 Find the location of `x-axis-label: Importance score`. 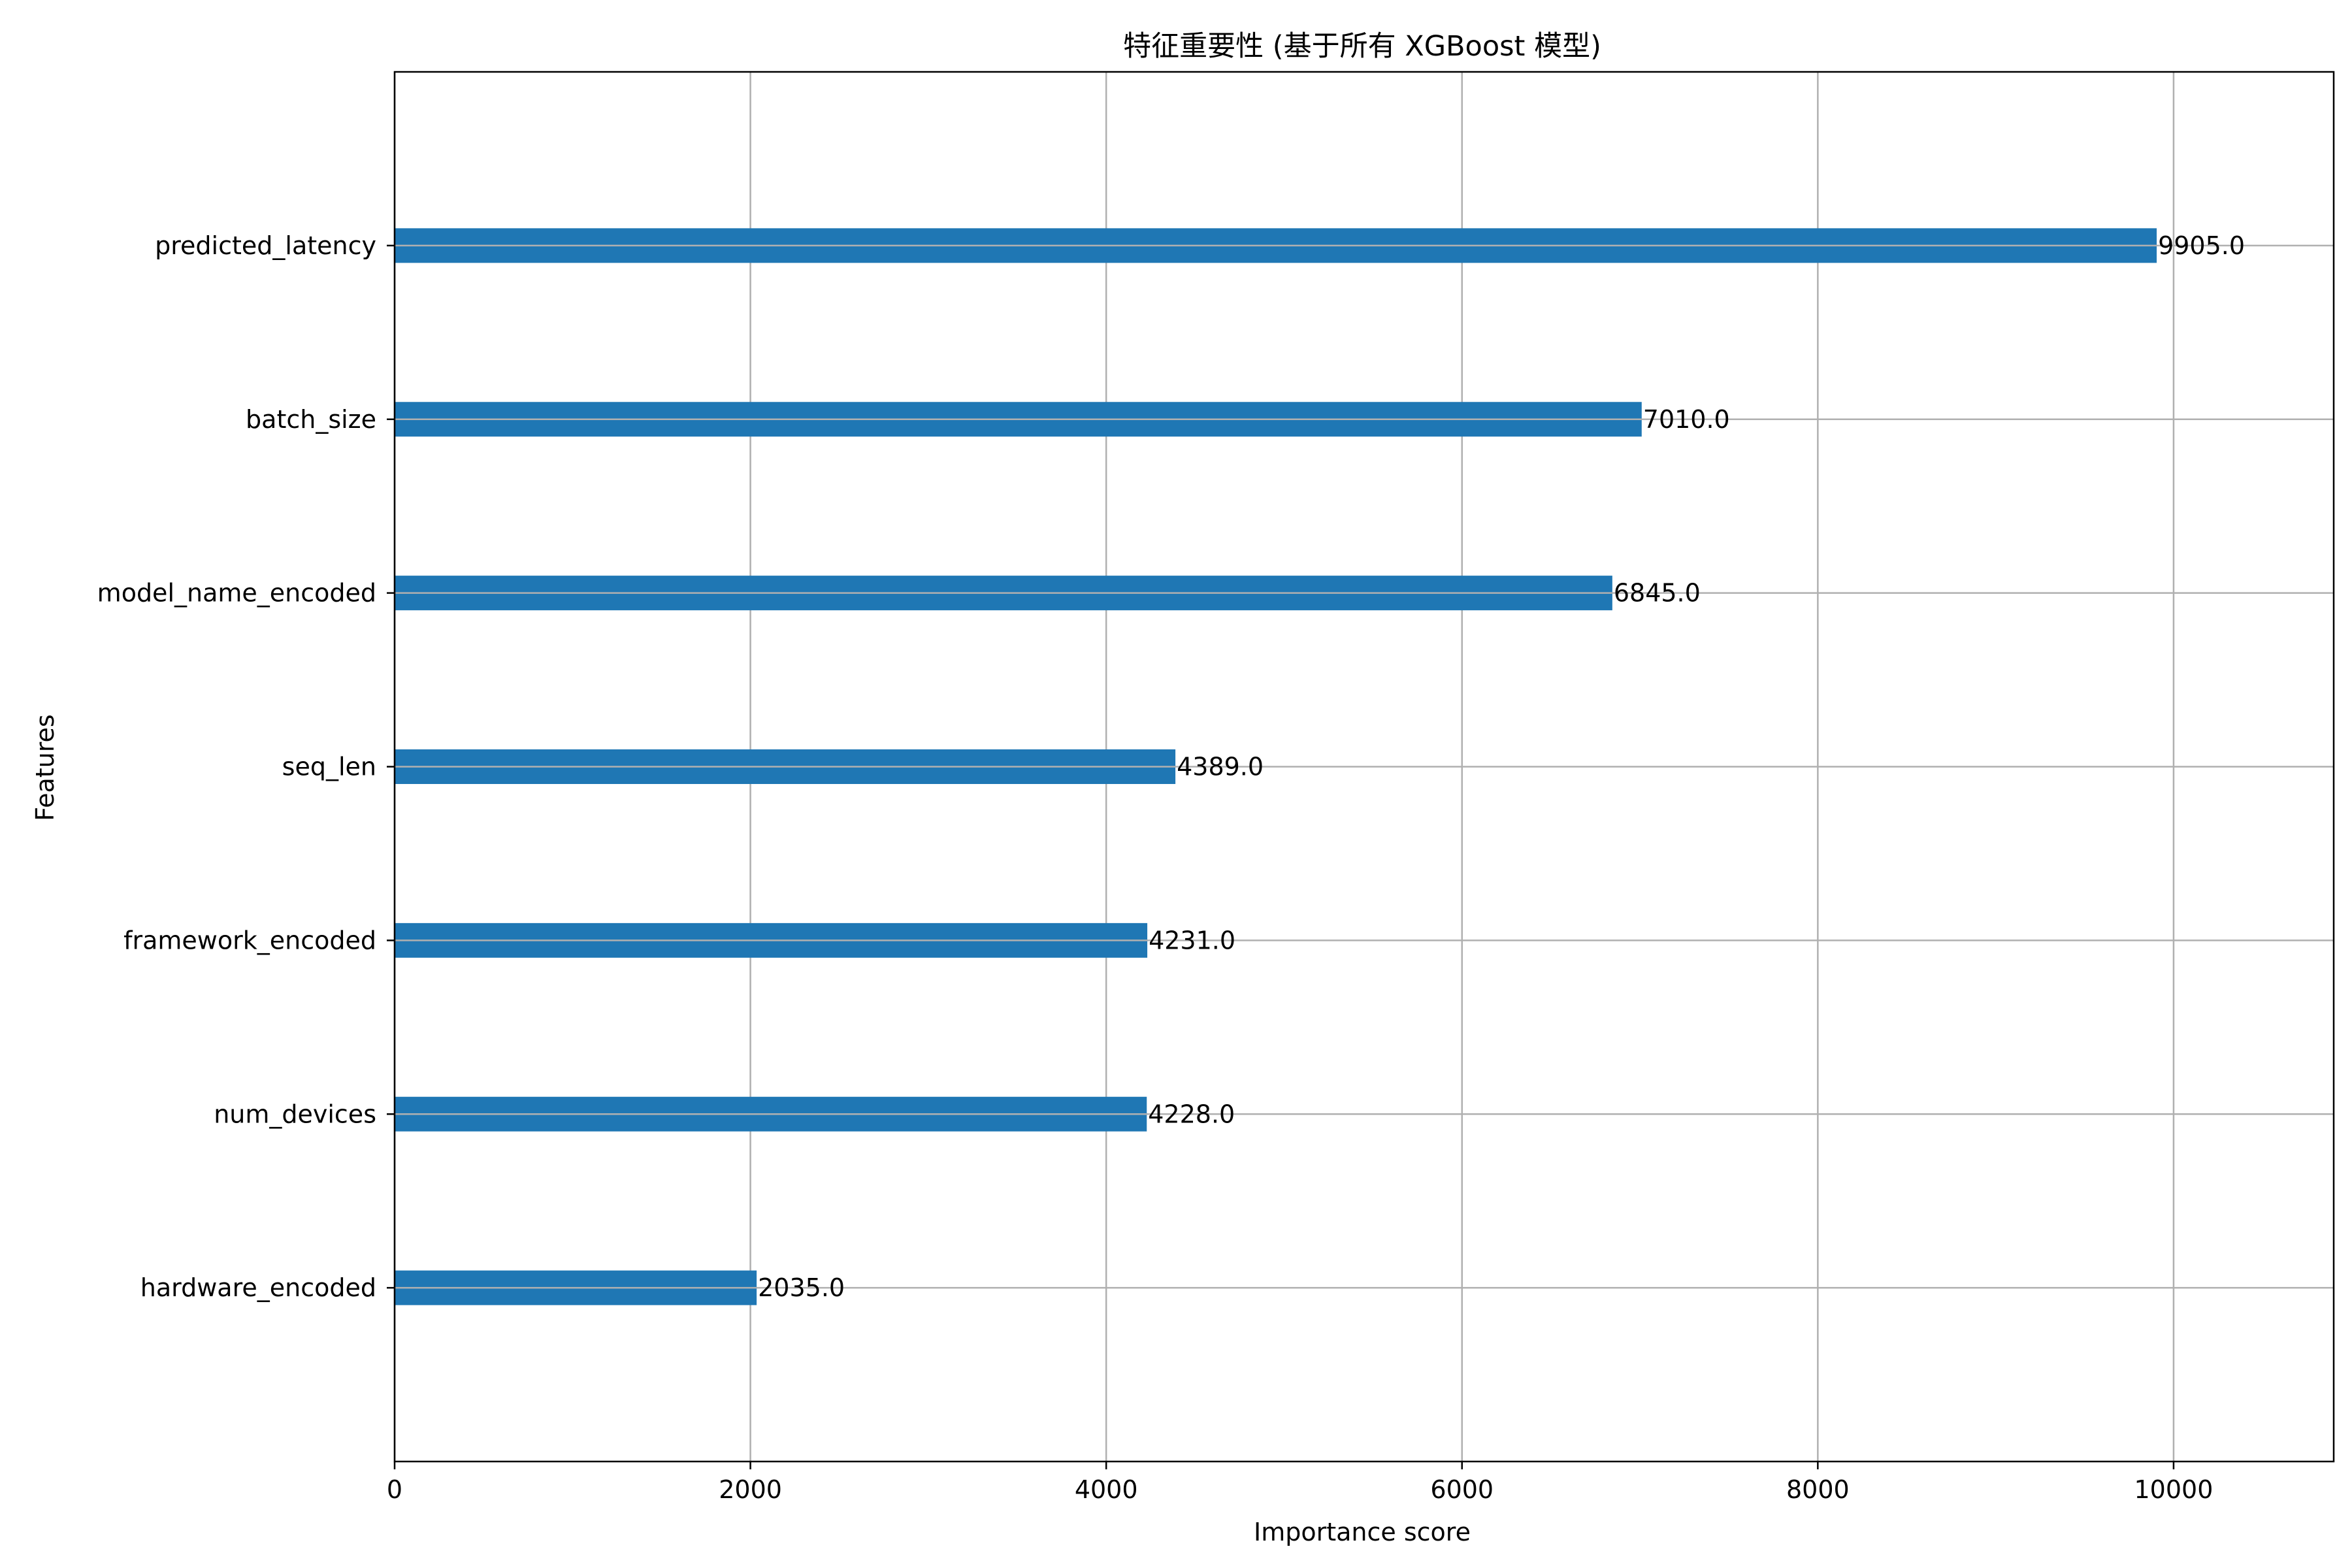

x-axis-label: Importance score is located at coordinates (1362, 1532).